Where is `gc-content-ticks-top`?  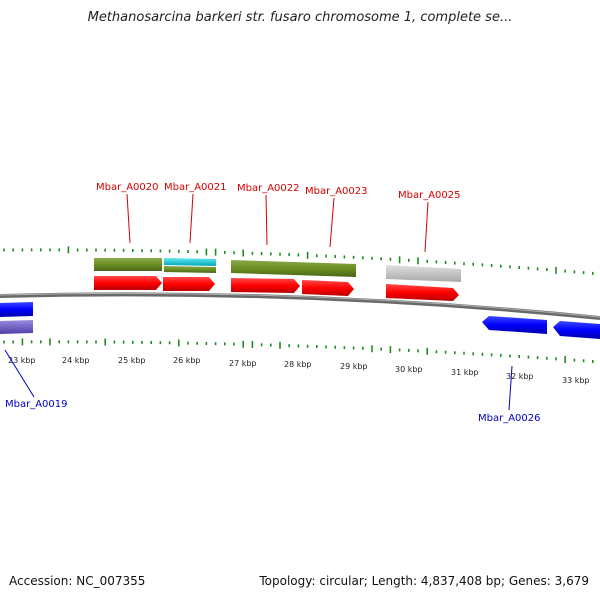 gc-content-ticks-top is located at coordinates (298, 260).